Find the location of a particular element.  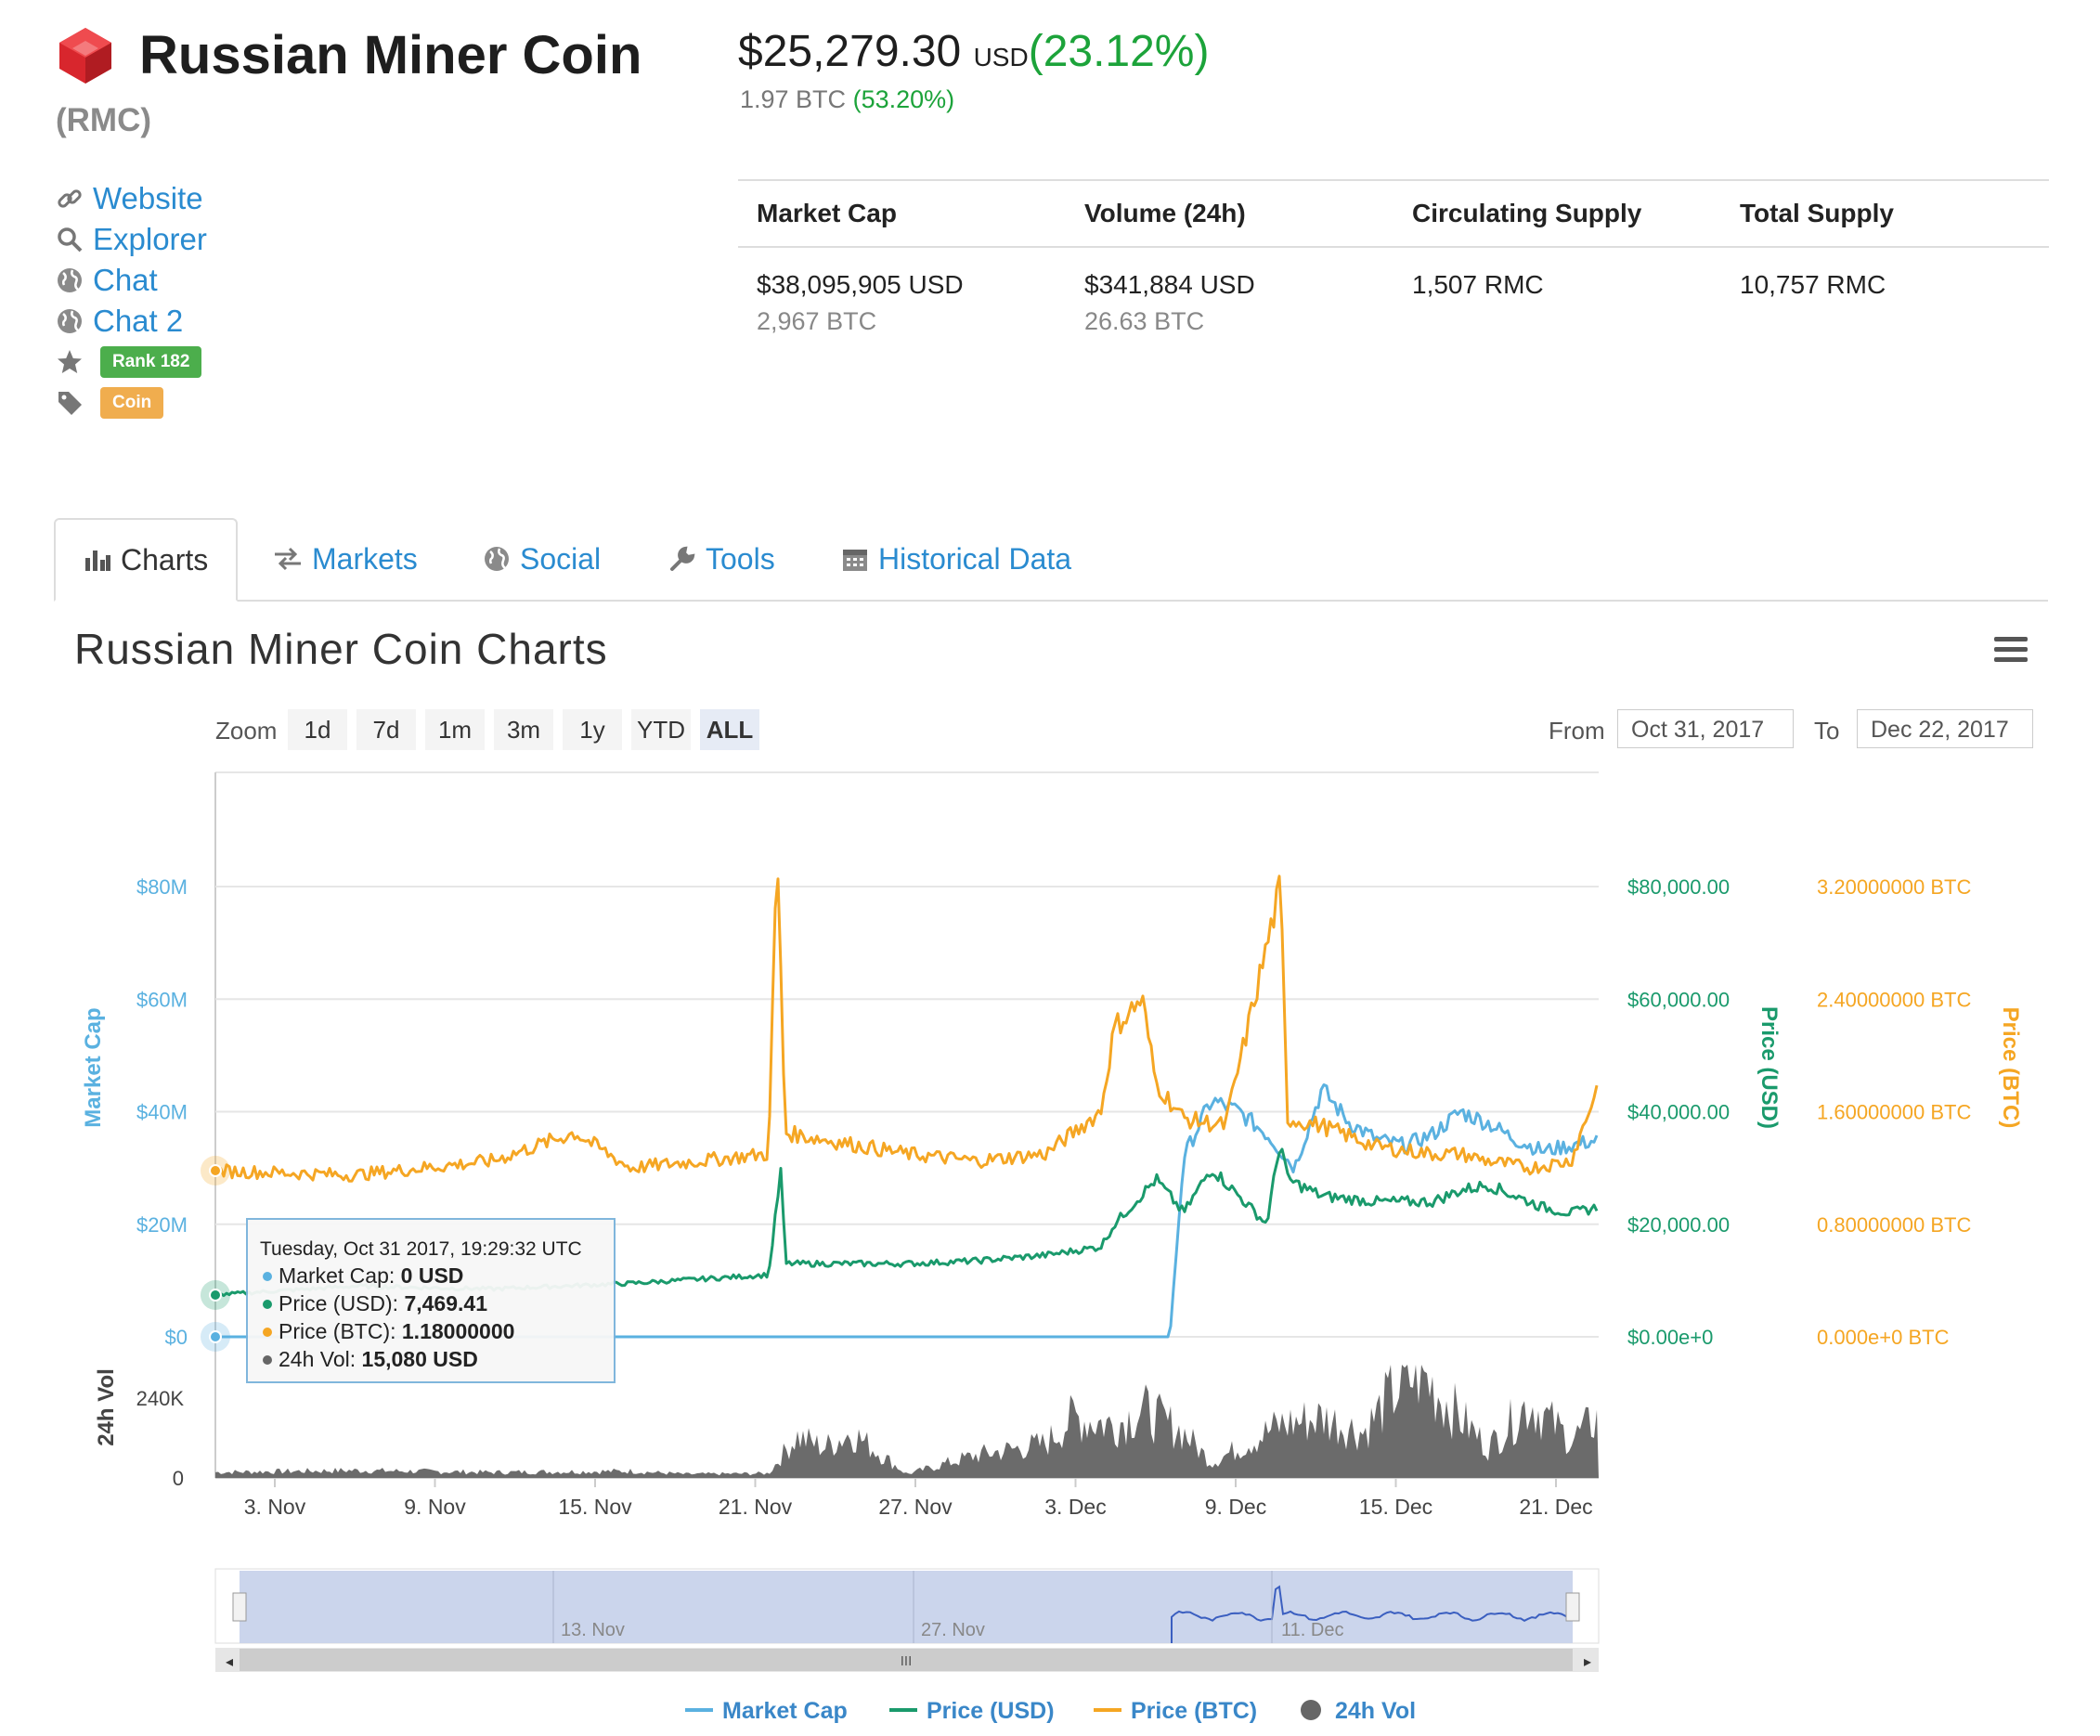

tab-social: Social is located at coordinates (542, 559).